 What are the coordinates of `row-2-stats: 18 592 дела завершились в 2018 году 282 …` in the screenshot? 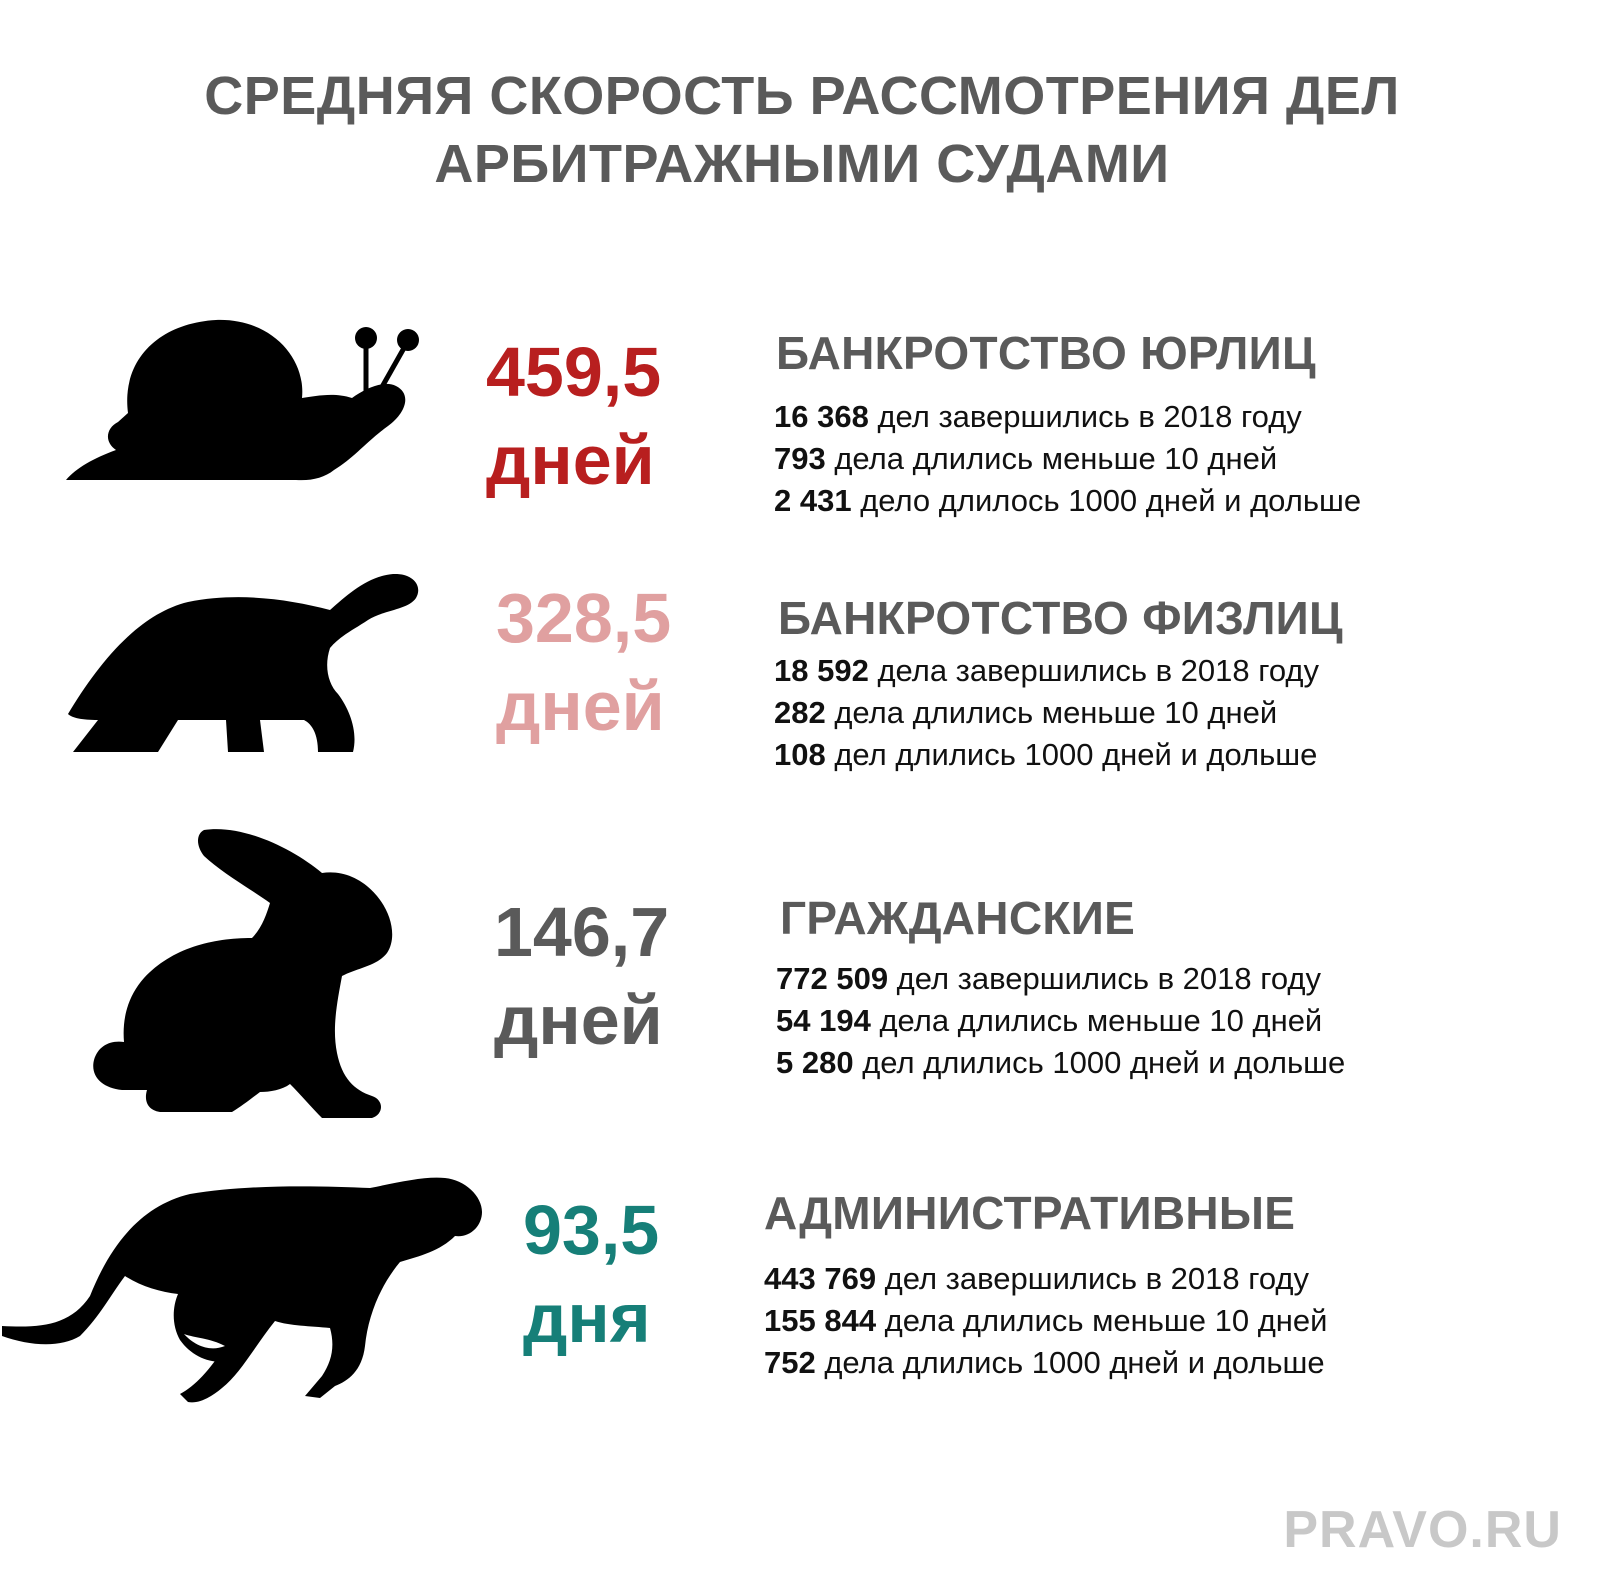 It's located at (1046, 713).